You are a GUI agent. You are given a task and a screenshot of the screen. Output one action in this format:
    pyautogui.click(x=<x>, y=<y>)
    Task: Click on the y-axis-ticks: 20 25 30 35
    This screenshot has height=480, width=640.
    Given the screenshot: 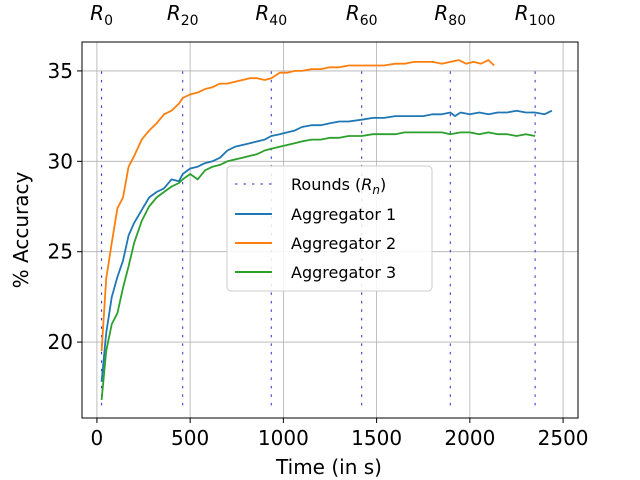 What is the action you would take?
    pyautogui.click(x=65, y=206)
    